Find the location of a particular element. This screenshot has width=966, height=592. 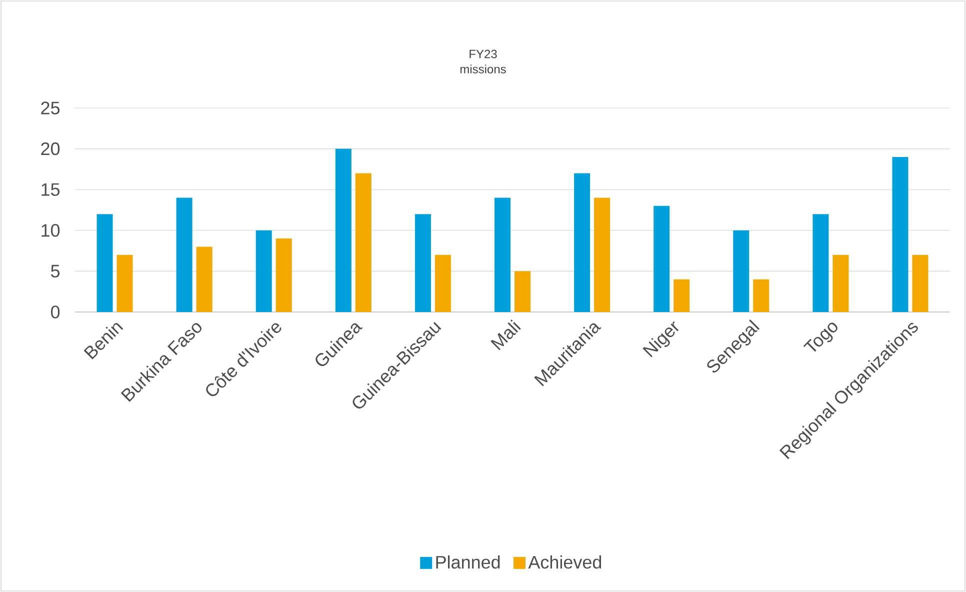

legend-label: Planned is located at coordinates (468, 562).